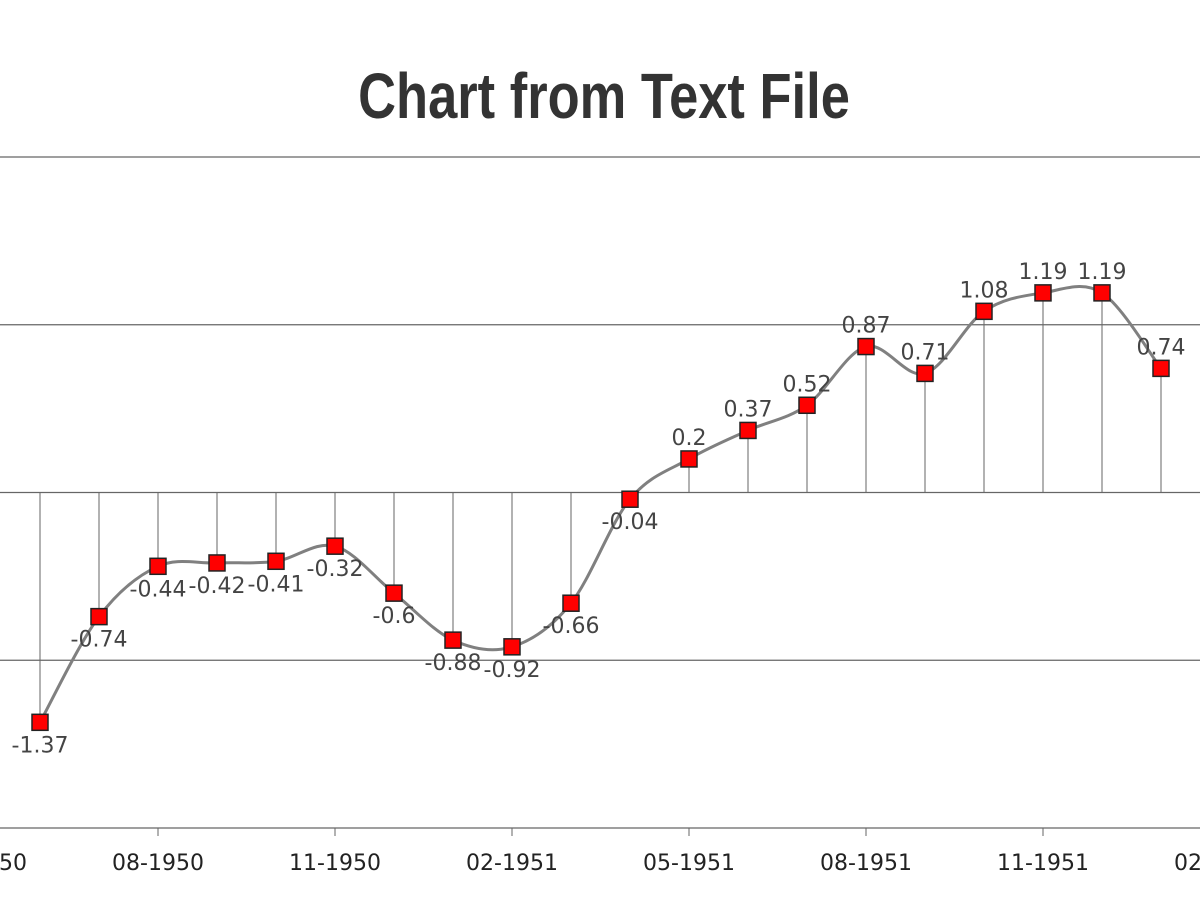  What do you see at coordinates (866, 326) in the screenshot?
I see `data-label: 0.87` at bounding box center [866, 326].